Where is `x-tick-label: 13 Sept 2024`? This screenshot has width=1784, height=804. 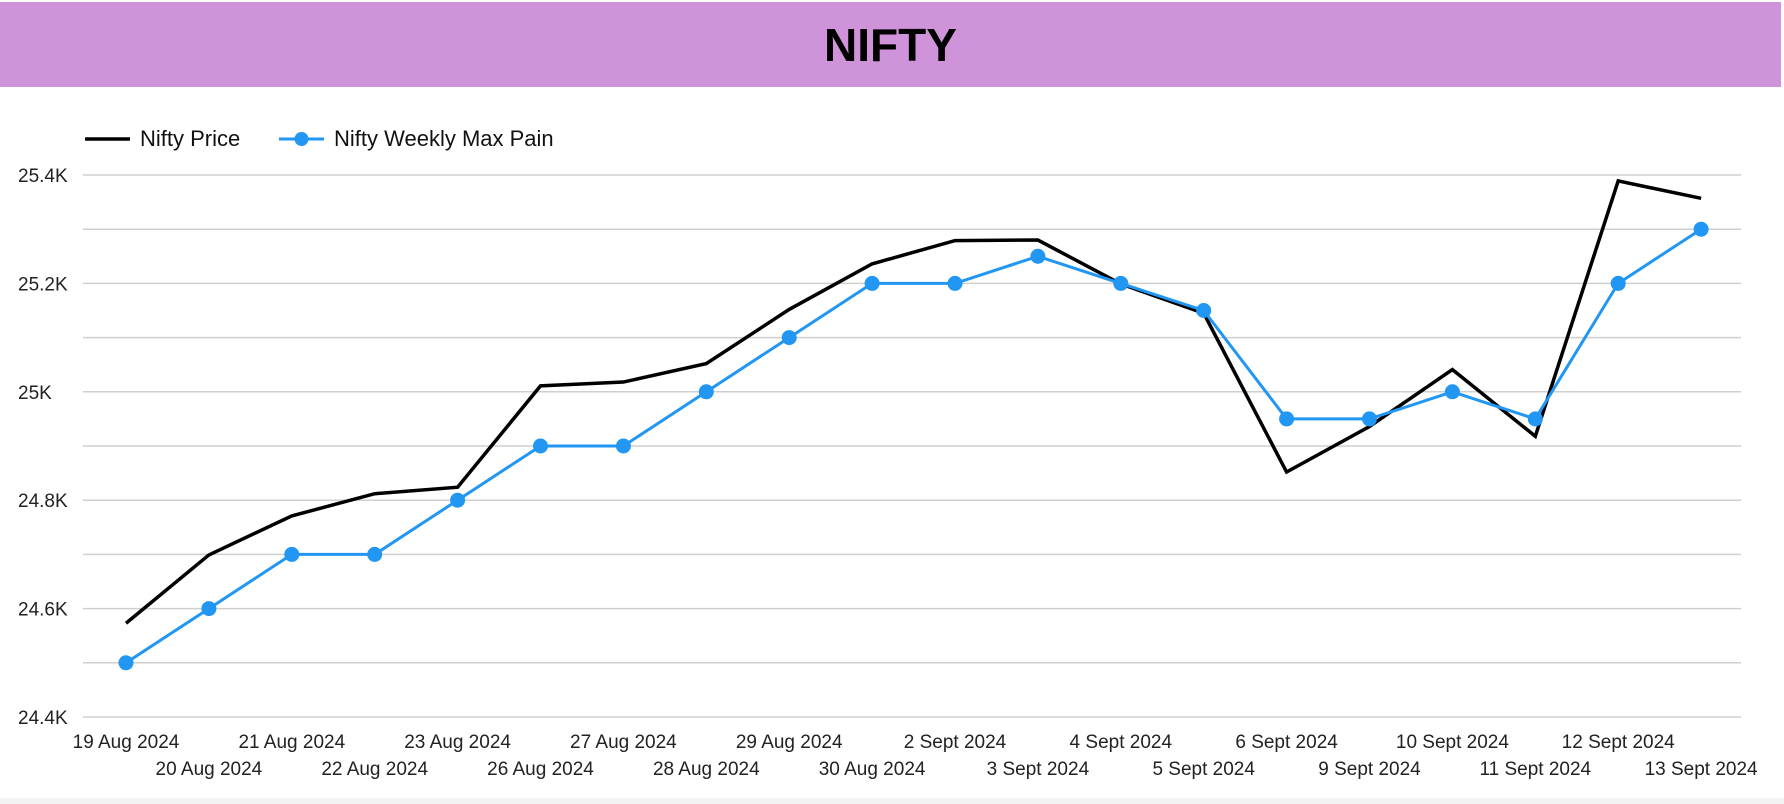
x-tick-label: 13 Sept 2024 is located at coordinates (1701, 769).